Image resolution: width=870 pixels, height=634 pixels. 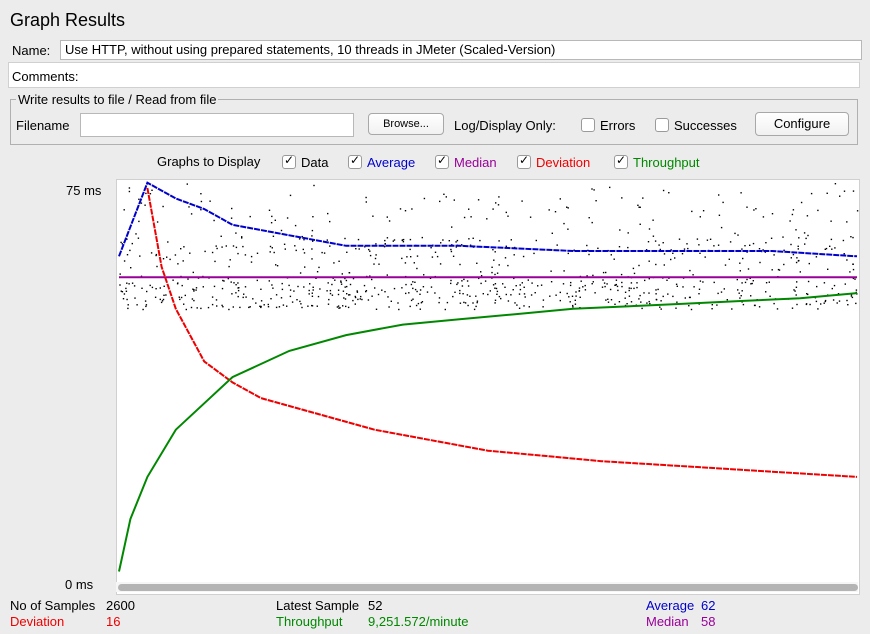 What do you see at coordinates (666, 162) in the screenshot?
I see `throughput-option-label: Throughput` at bounding box center [666, 162].